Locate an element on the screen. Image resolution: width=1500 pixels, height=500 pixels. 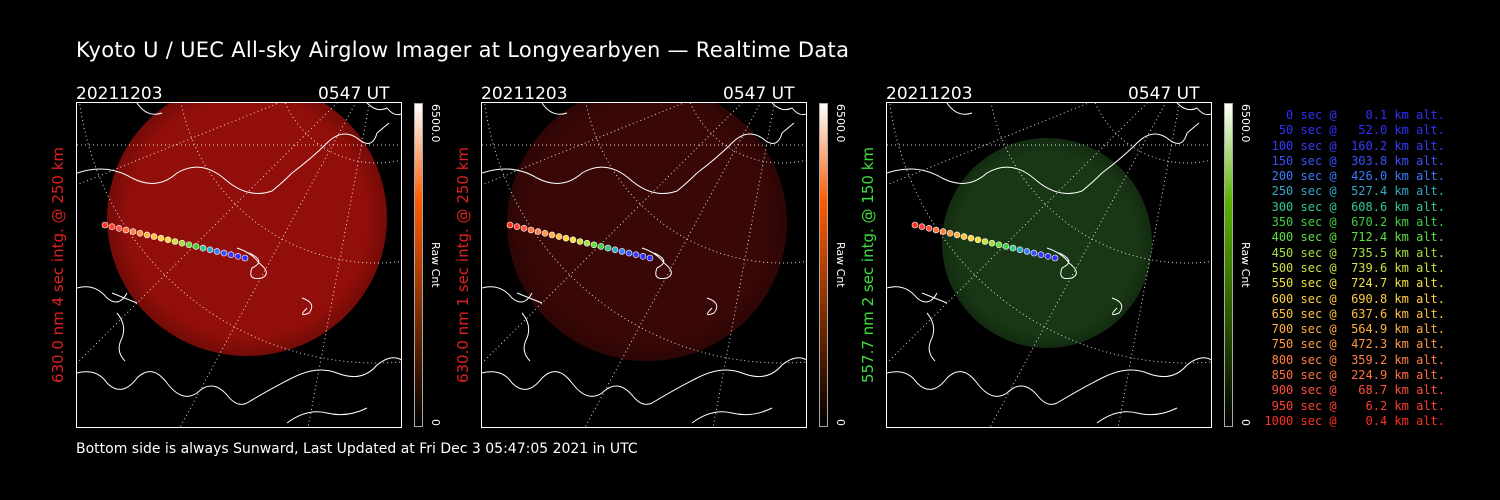
panel-wavelength-label: 557.7 nm 2 sec intg. @ 150 km is located at coordinates (868, 265).